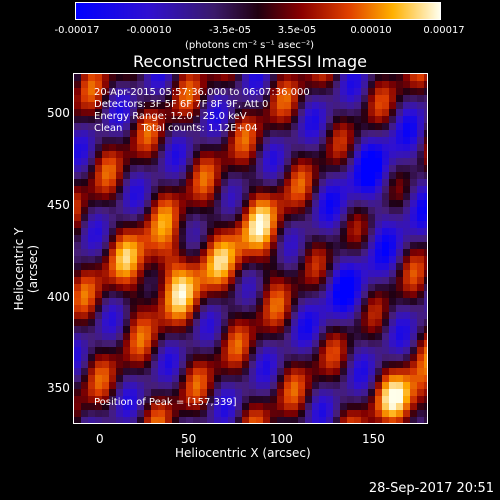  I want to click on info-energy-range: Energy Range: 12.0 - 25.0 keV, so click(170, 116).